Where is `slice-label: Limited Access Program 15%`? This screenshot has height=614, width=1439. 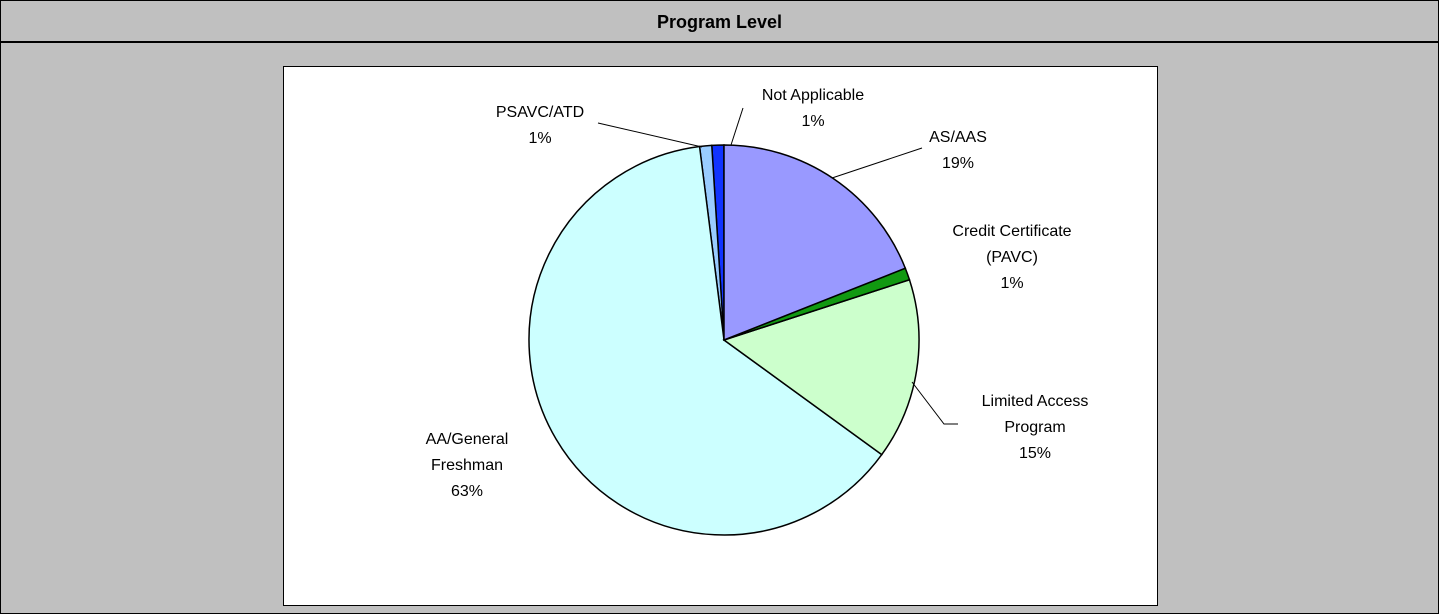
slice-label: Limited Access Program 15% is located at coordinates (1035, 428).